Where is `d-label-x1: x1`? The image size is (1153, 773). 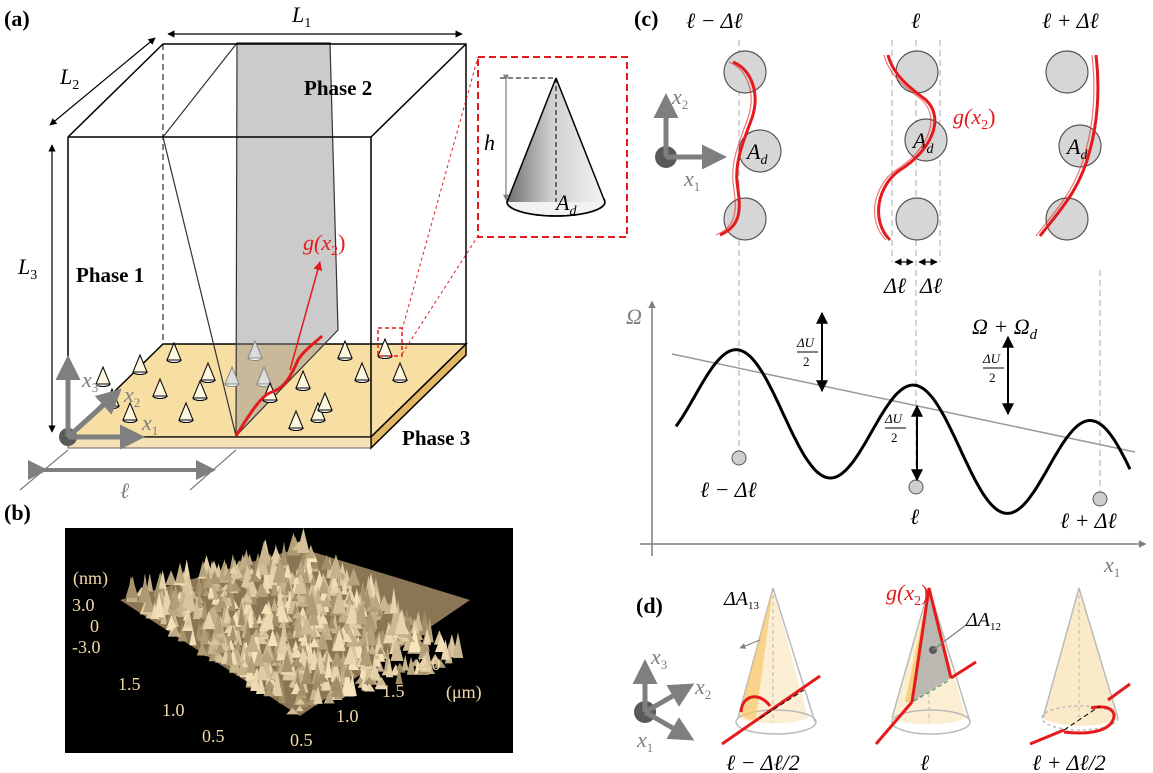 d-label-x1: x1 is located at coordinates (644, 741).